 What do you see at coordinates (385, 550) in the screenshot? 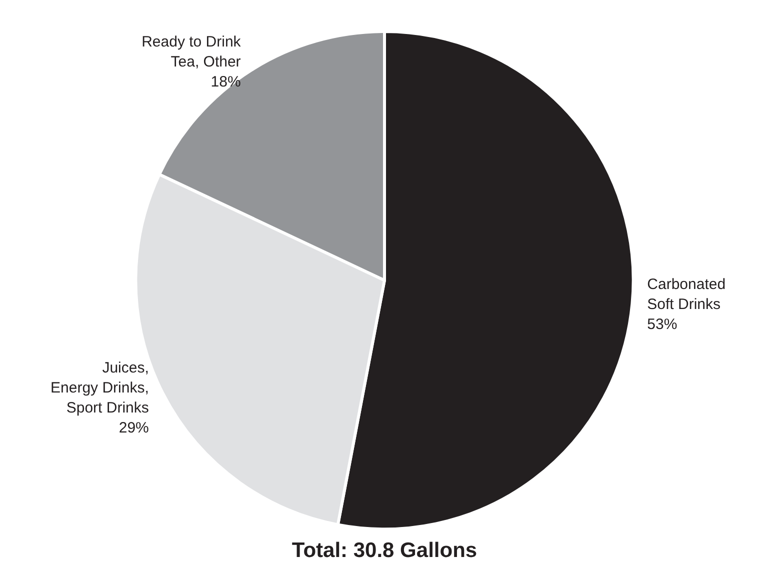
I see `text: Total: 30.8 Gallons` at bounding box center [385, 550].